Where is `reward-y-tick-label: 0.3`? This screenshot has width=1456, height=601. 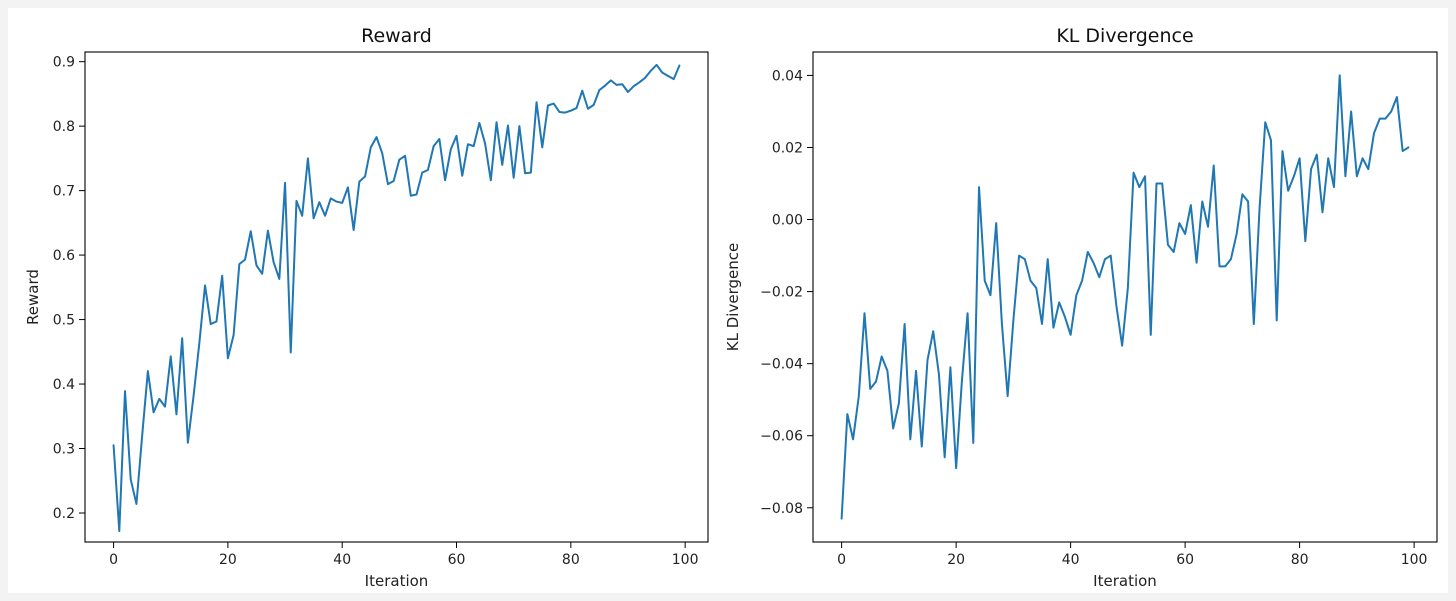 reward-y-tick-label: 0.3 is located at coordinates (64, 450).